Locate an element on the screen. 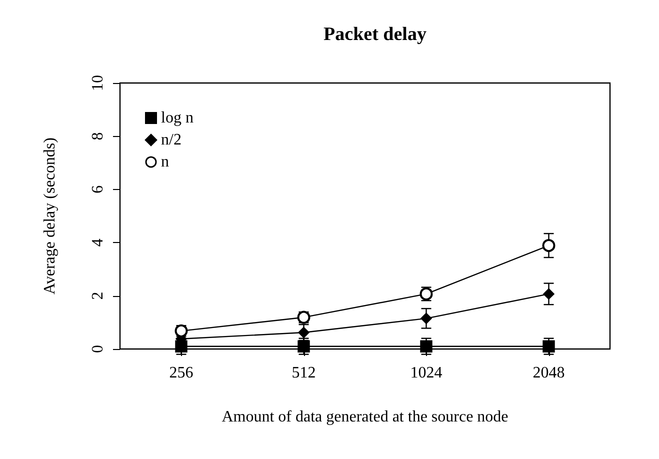  x-axis-title: Amount of data generated at the source node is located at coordinates (365, 417).